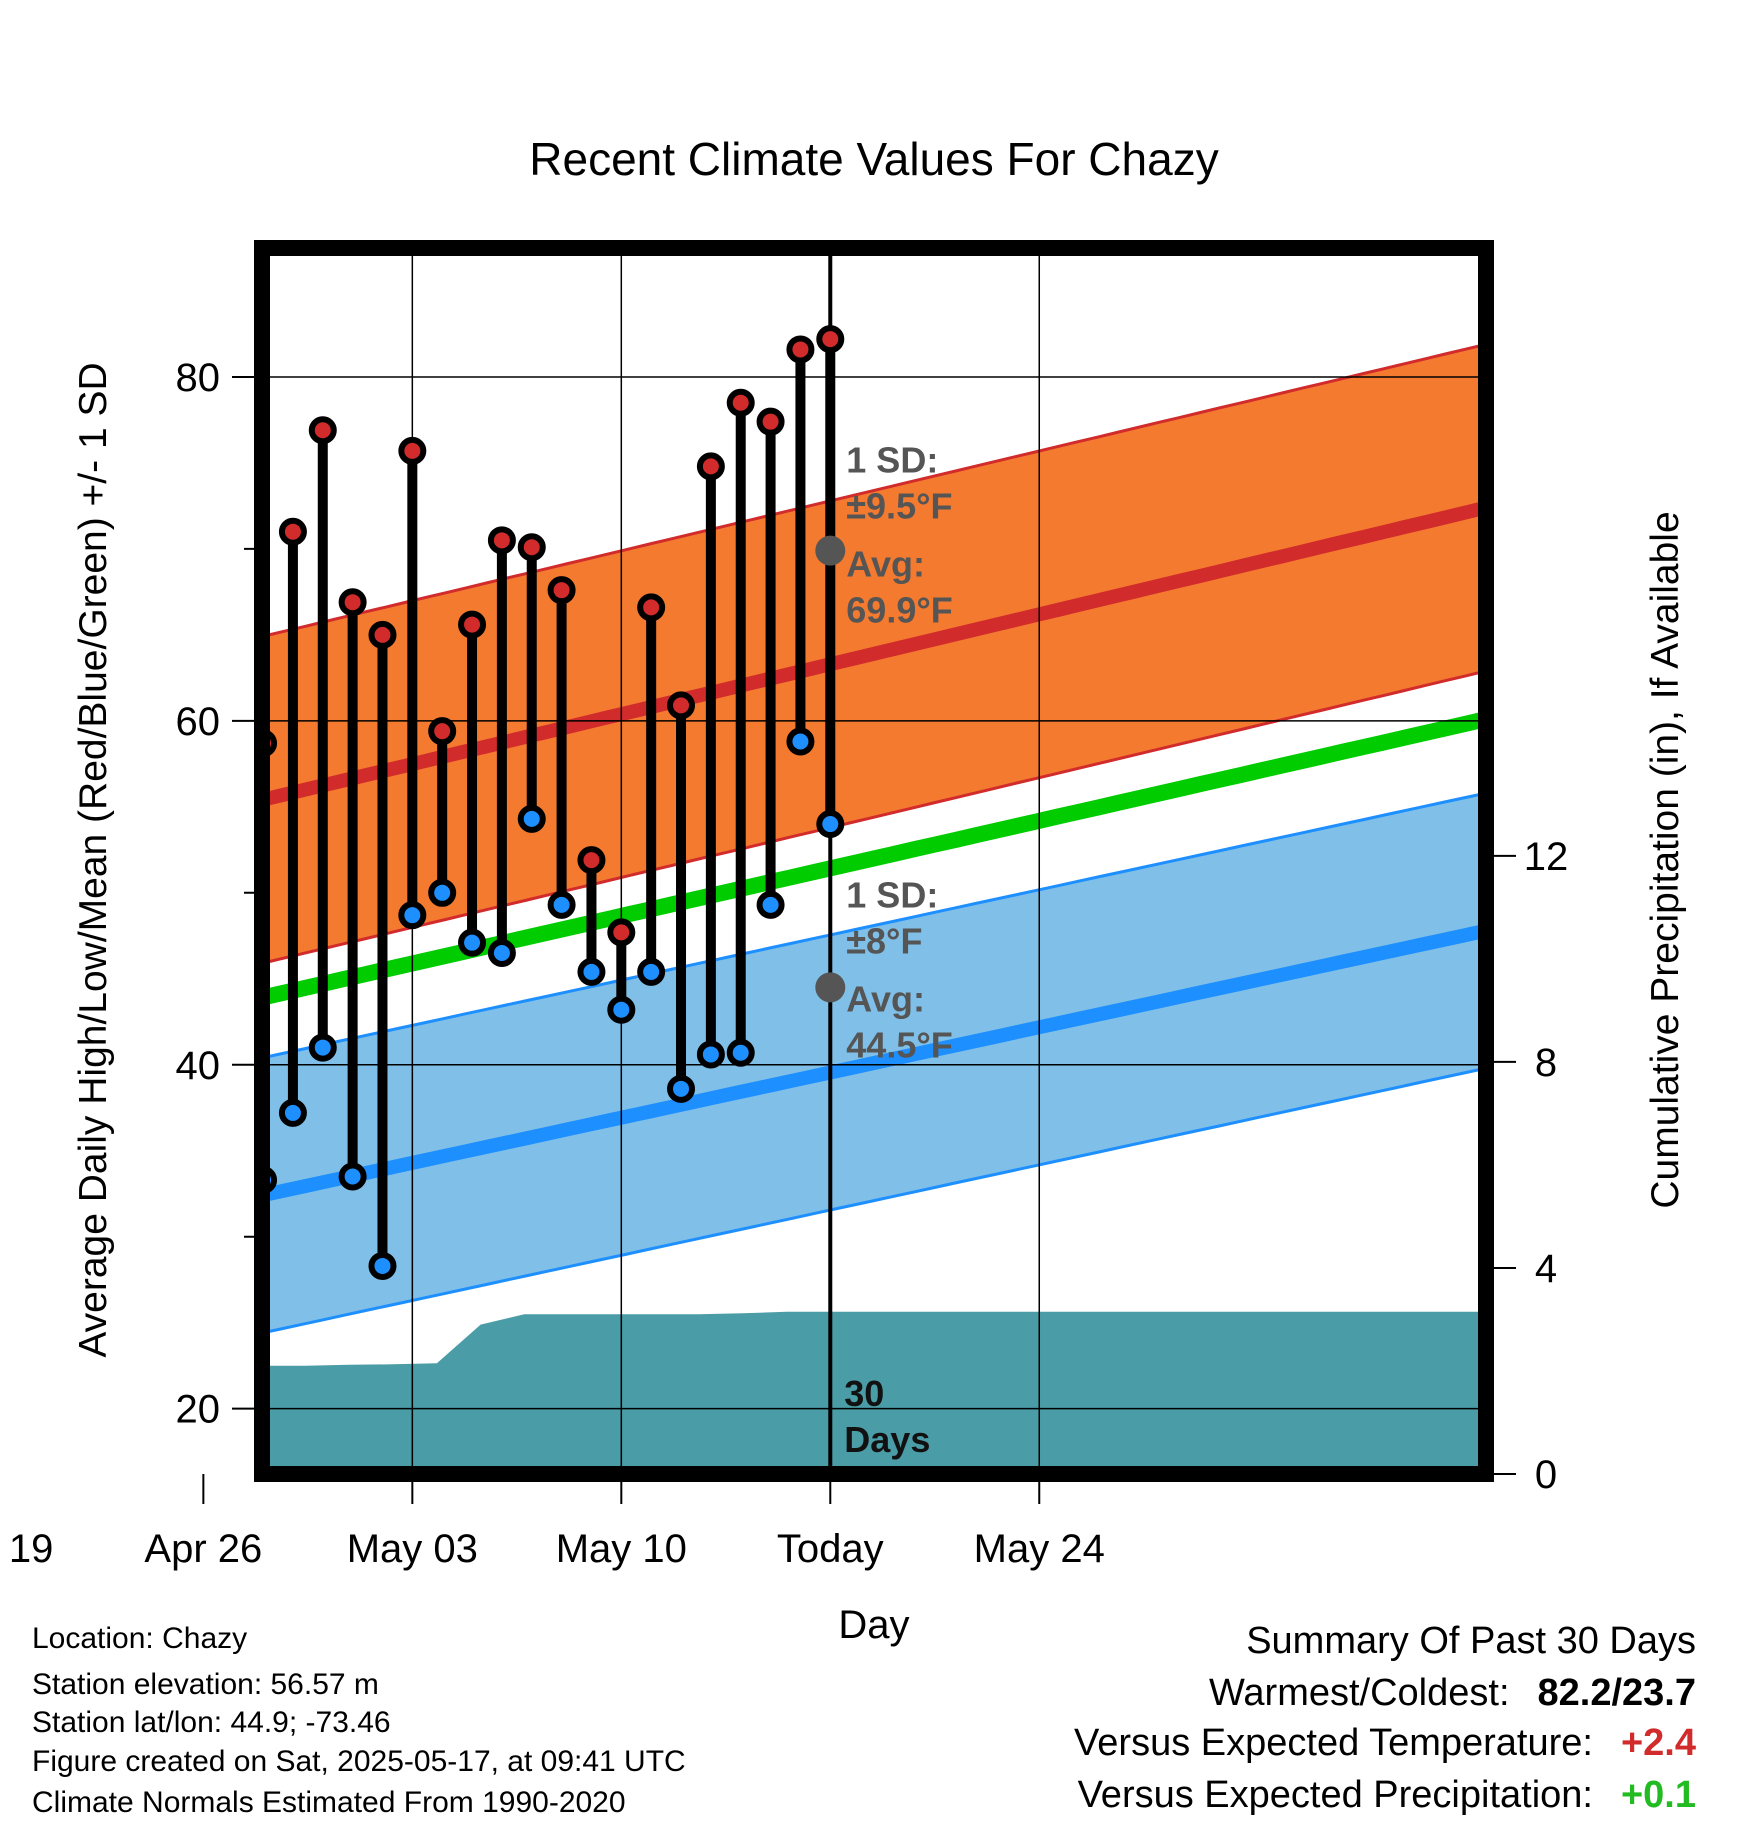 This screenshot has height=1828, width=1748. Describe the element at coordinates (885, 998) in the screenshot. I see `low-avg-label: Avg:` at that location.